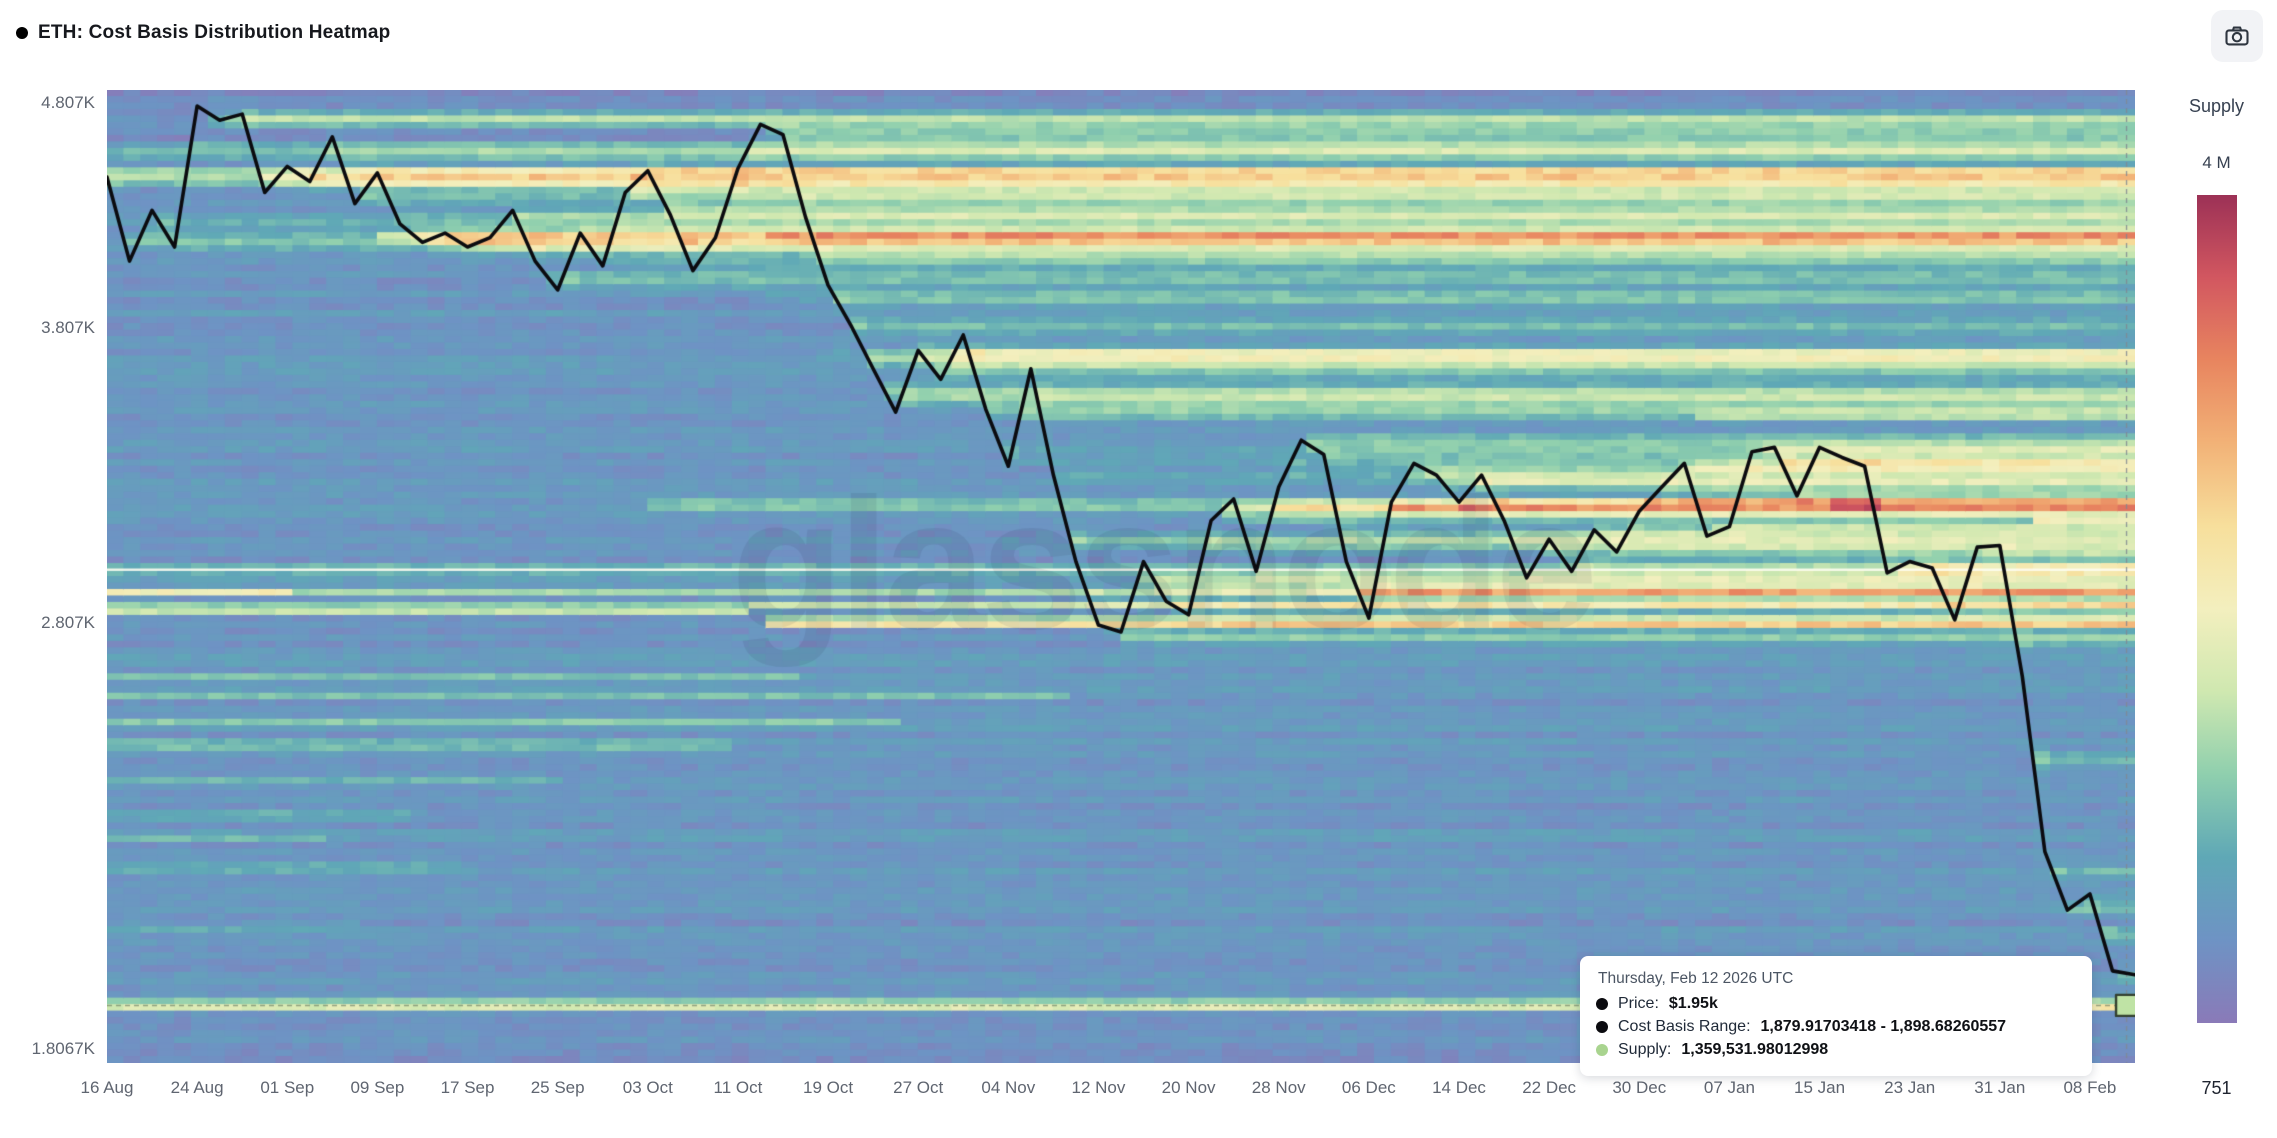 The width and height of the screenshot is (2277, 1138). What do you see at coordinates (2216, 162) in the screenshot?
I see `colorbar-max-label: 4 M` at bounding box center [2216, 162].